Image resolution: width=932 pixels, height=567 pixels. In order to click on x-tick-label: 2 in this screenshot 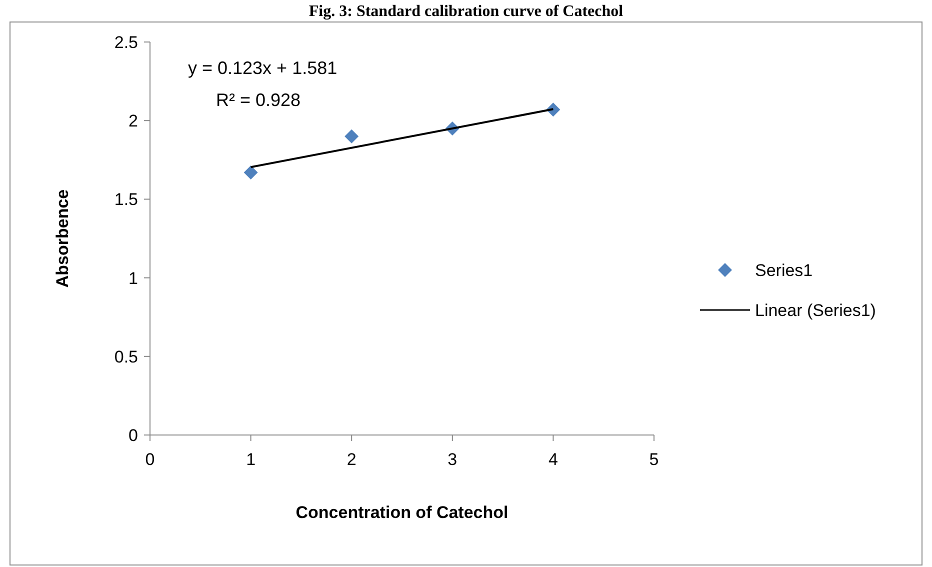, I will do `click(351, 459)`.